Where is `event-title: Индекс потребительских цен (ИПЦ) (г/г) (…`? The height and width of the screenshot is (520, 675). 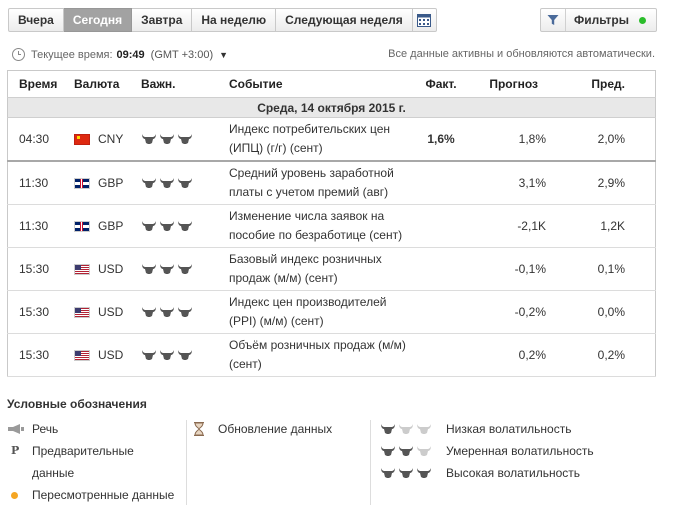 event-title: Индекс потребительских цен (ИПЦ) (г/г) (… is located at coordinates (320, 139).